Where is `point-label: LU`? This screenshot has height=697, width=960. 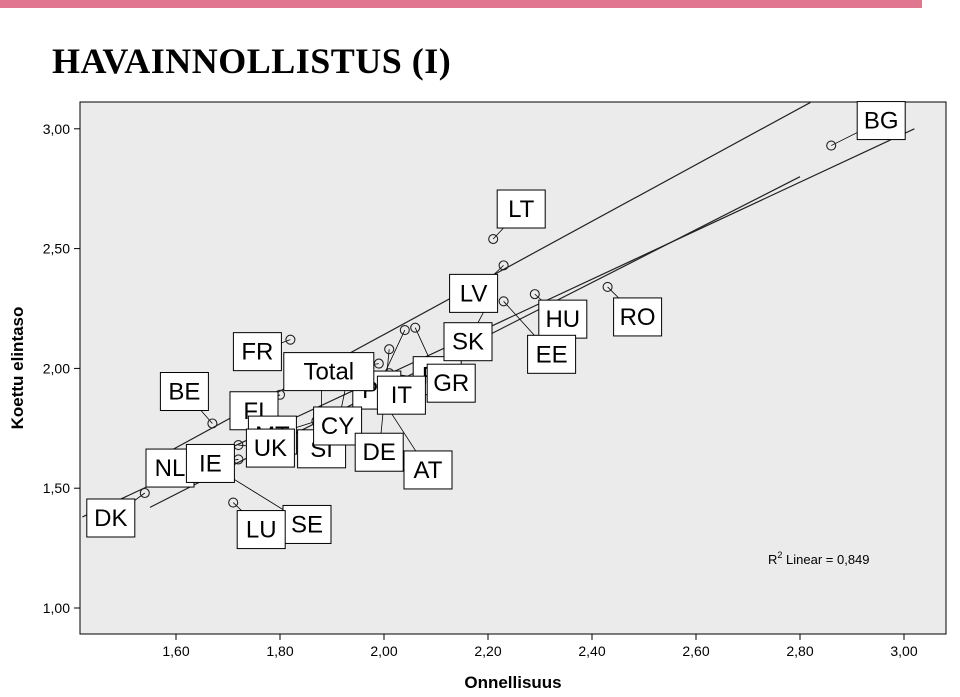
point-label: LU is located at coordinates (261, 530).